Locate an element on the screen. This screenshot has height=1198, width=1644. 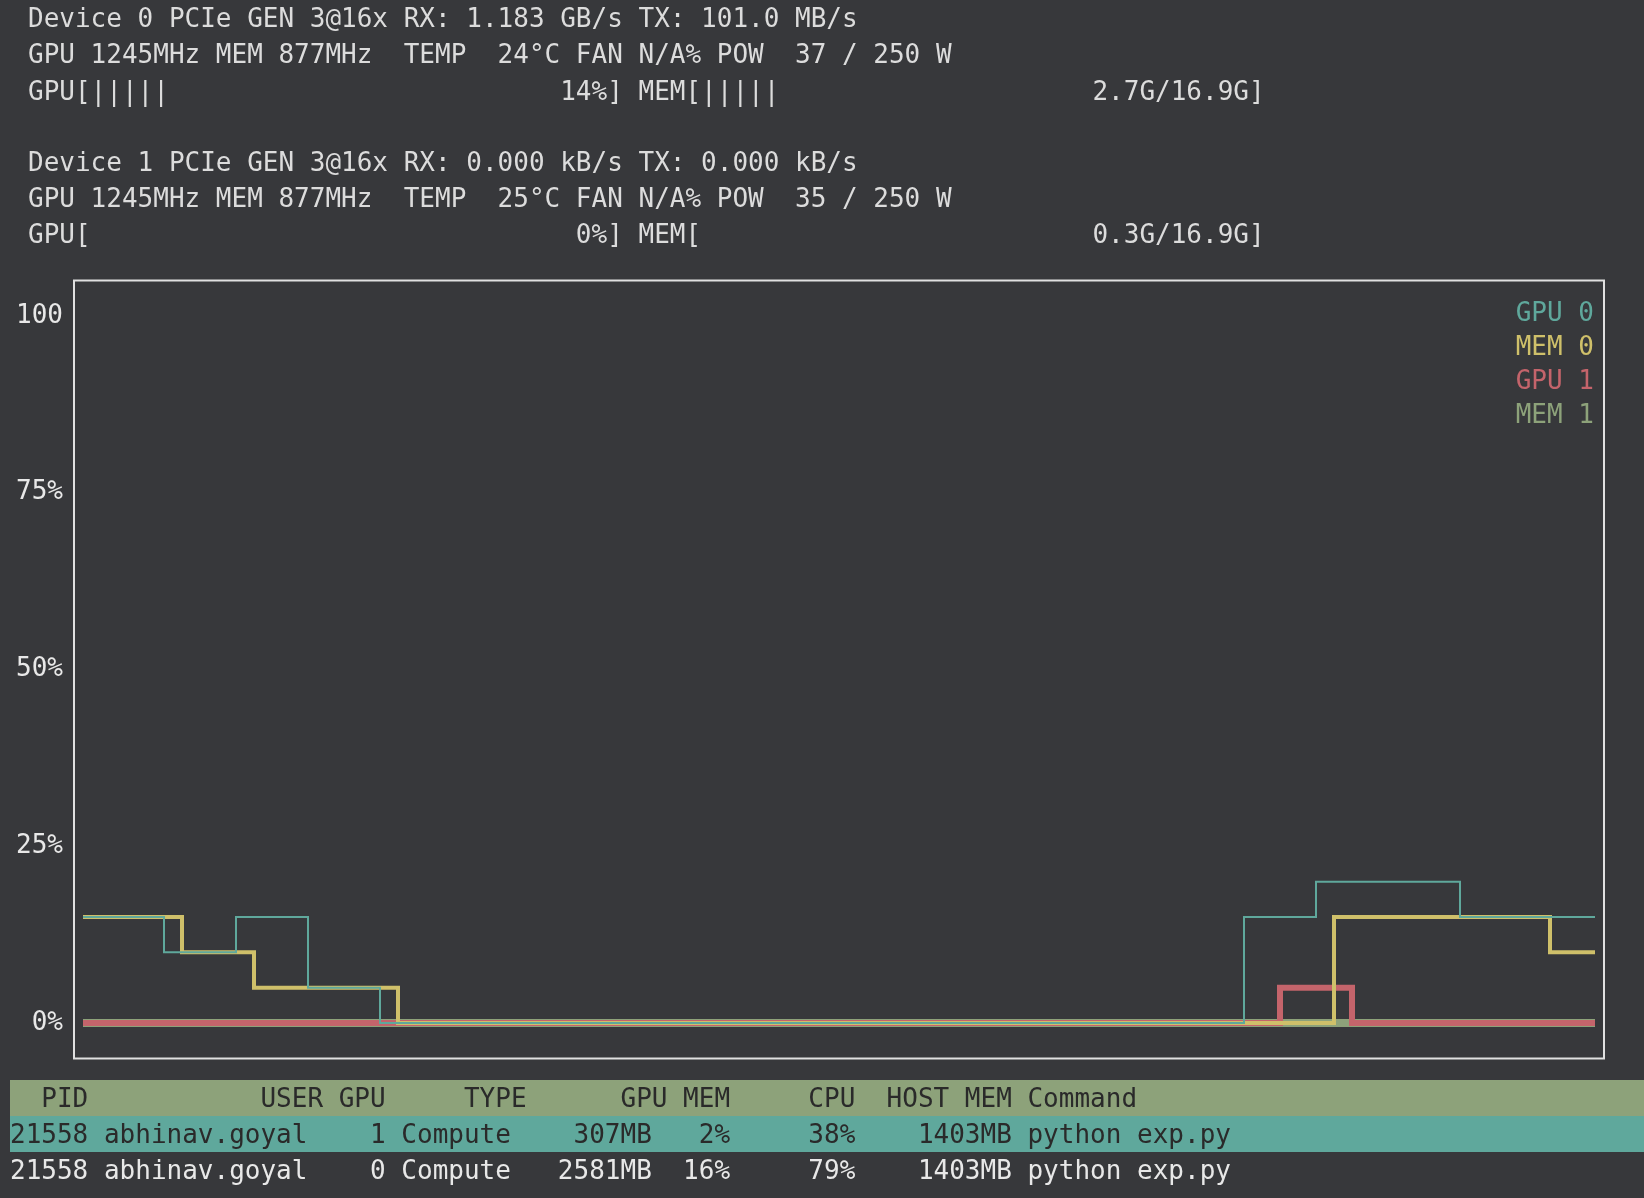
text: MEM 0 is located at coordinates (1554, 346).